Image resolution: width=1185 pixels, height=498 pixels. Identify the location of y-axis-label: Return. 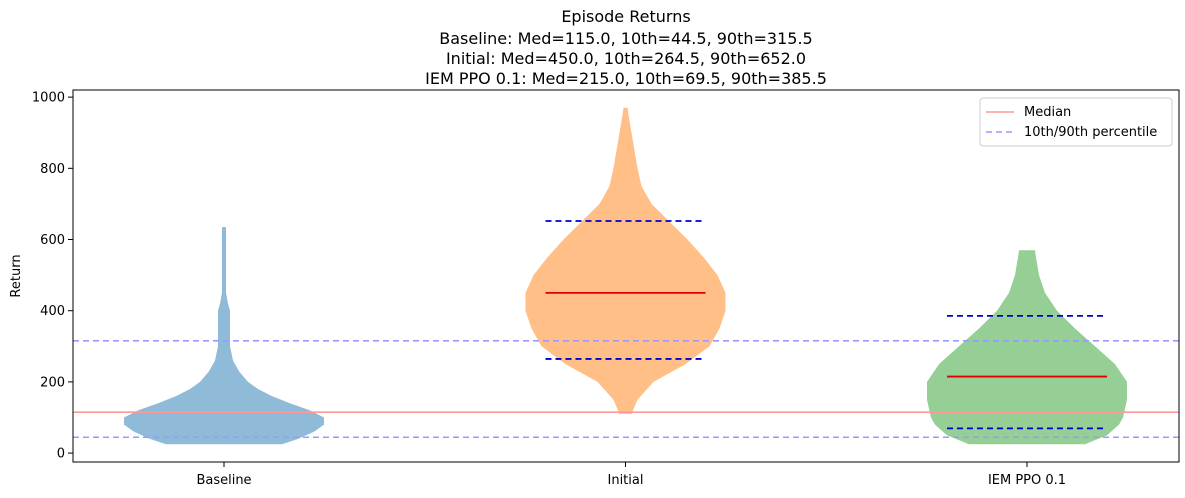
(16, 275).